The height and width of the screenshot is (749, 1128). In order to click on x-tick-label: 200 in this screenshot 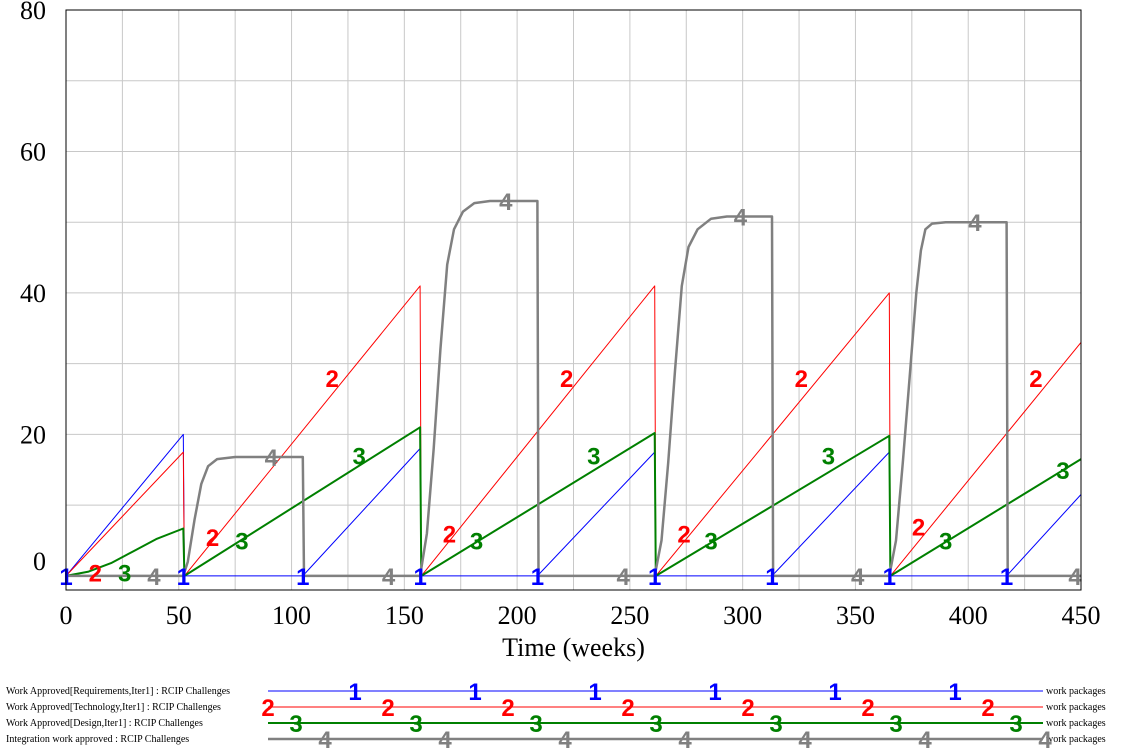, I will do `click(517, 615)`.